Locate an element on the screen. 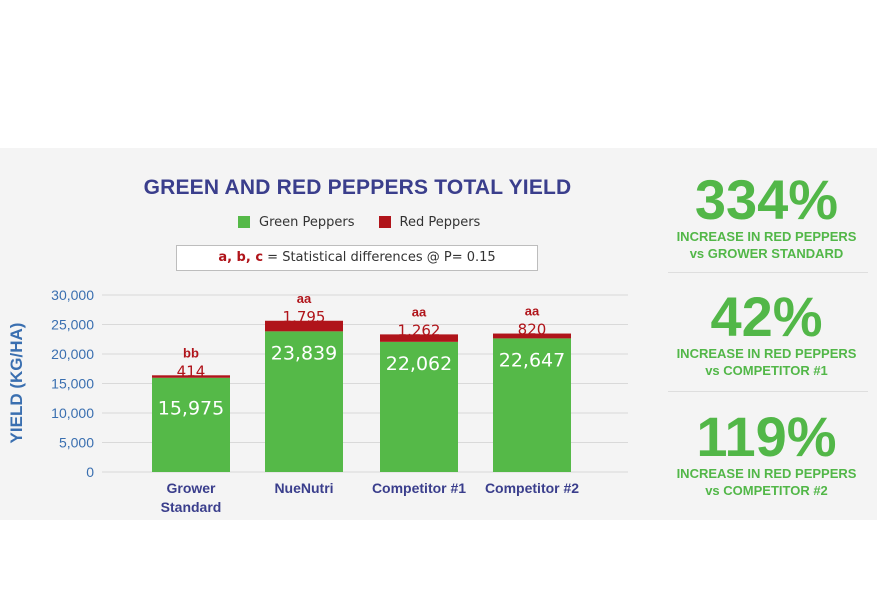 The image size is (877, 613). y-tick-label: 25,000 is located at coordinates (72, 325).